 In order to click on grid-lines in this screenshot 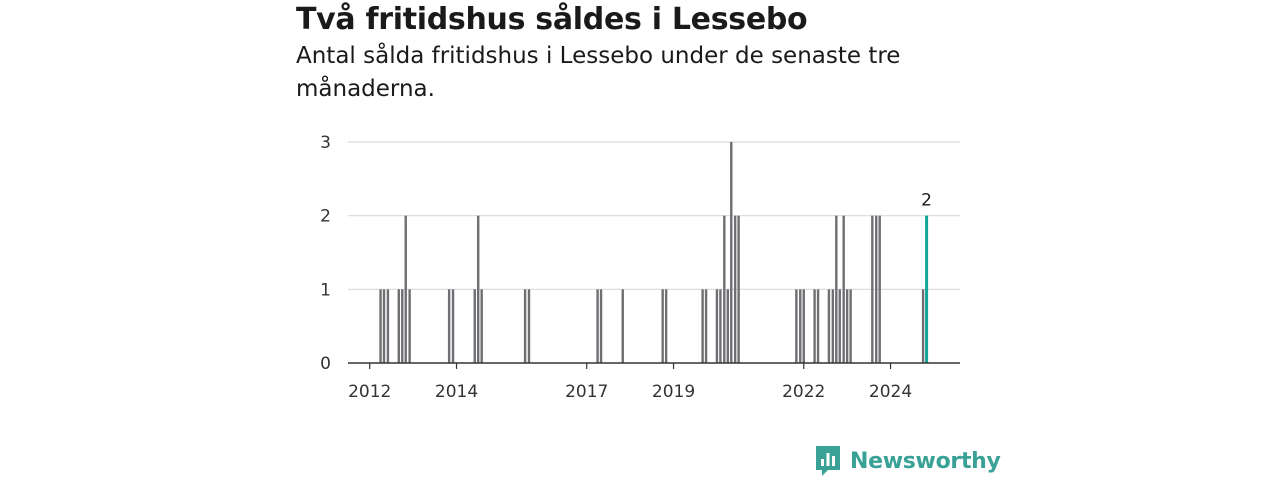, I will do `click(654, 215)`.